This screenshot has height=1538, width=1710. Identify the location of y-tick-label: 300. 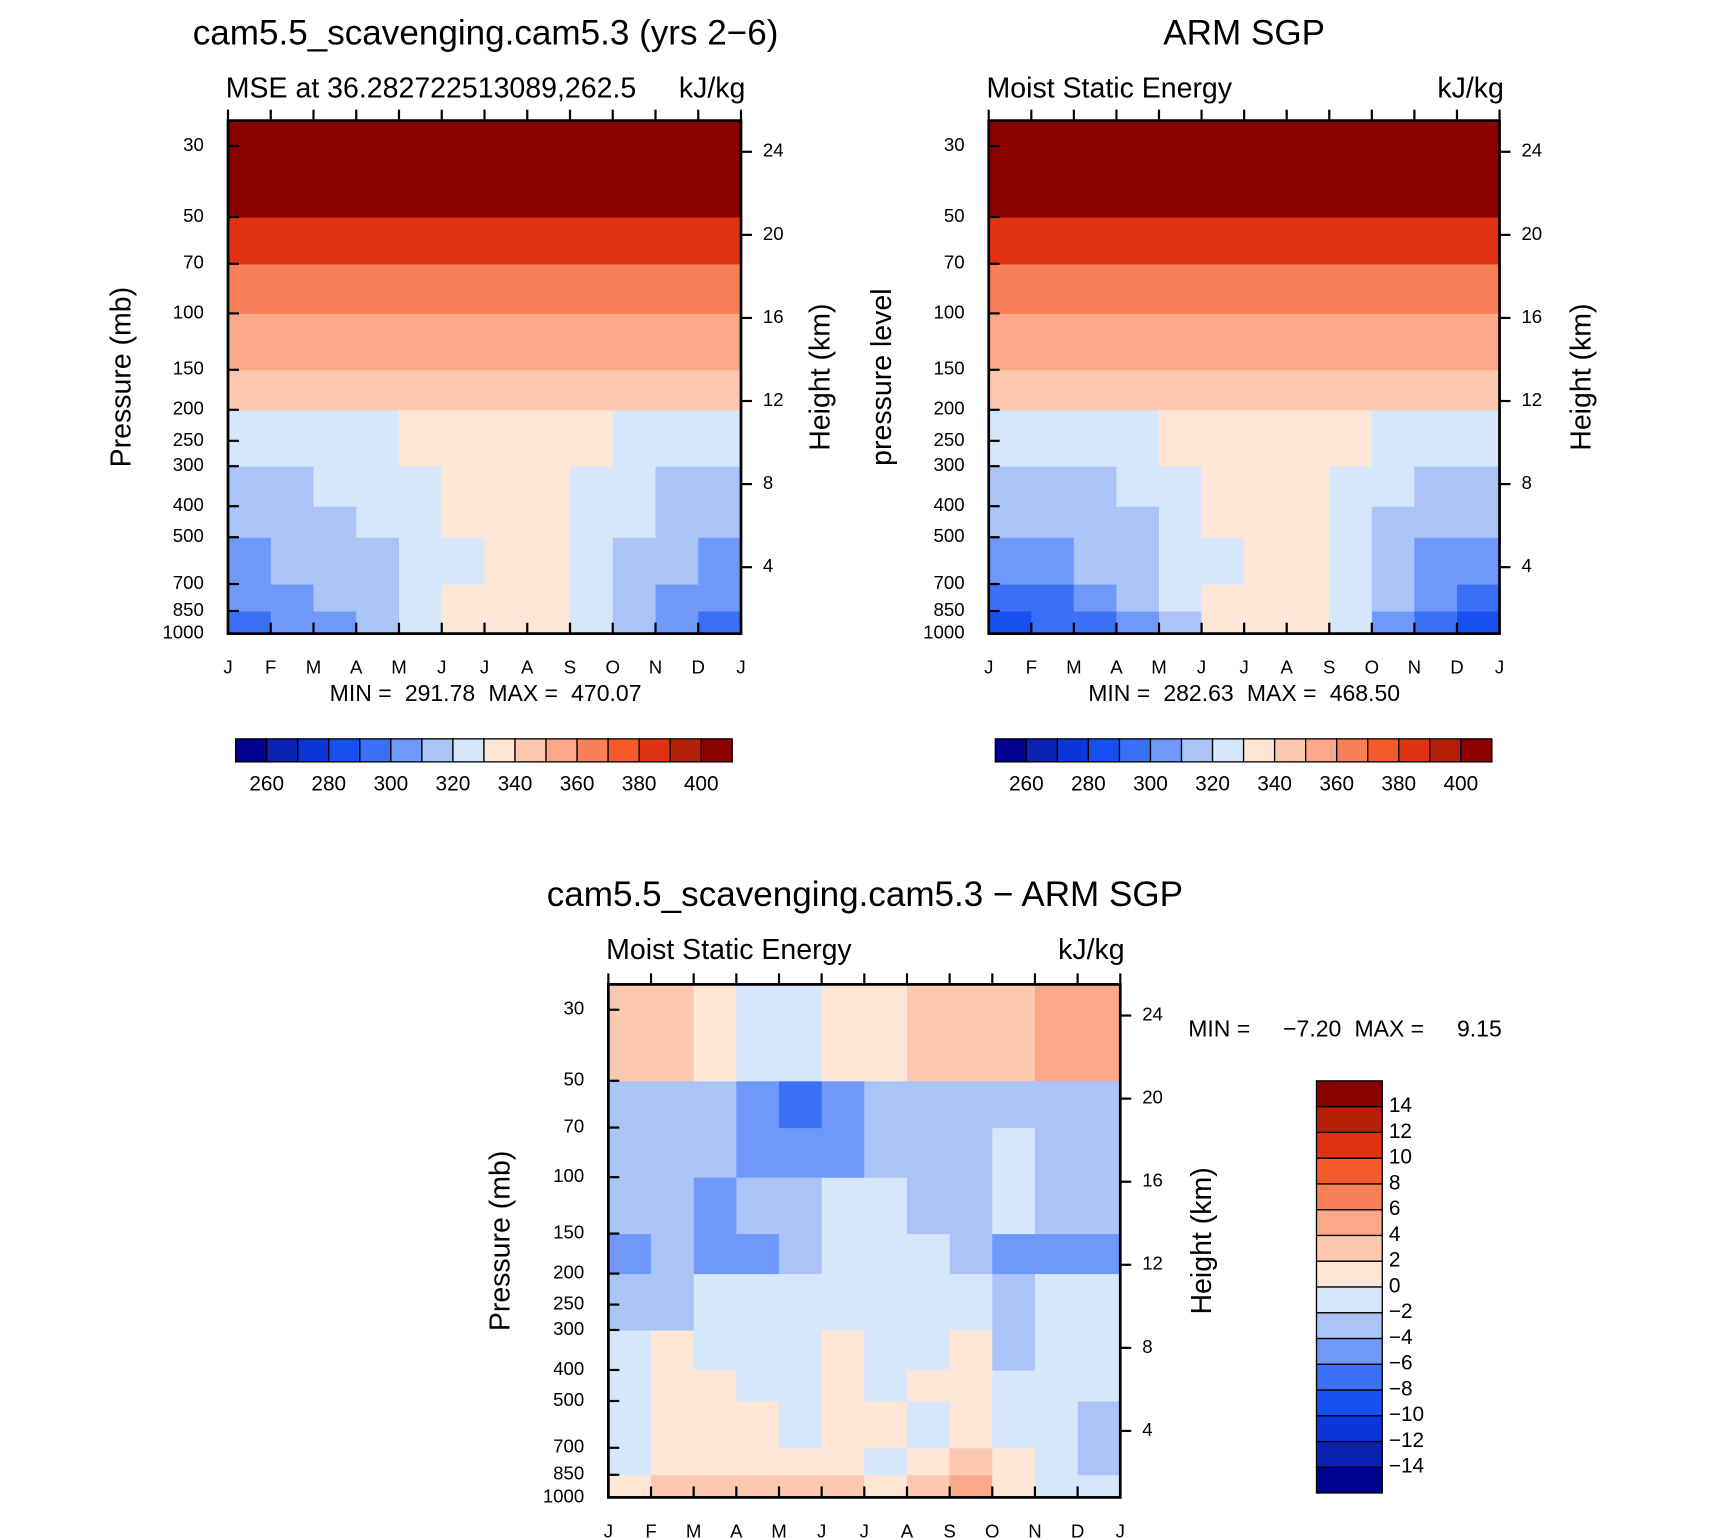
(949, 464).